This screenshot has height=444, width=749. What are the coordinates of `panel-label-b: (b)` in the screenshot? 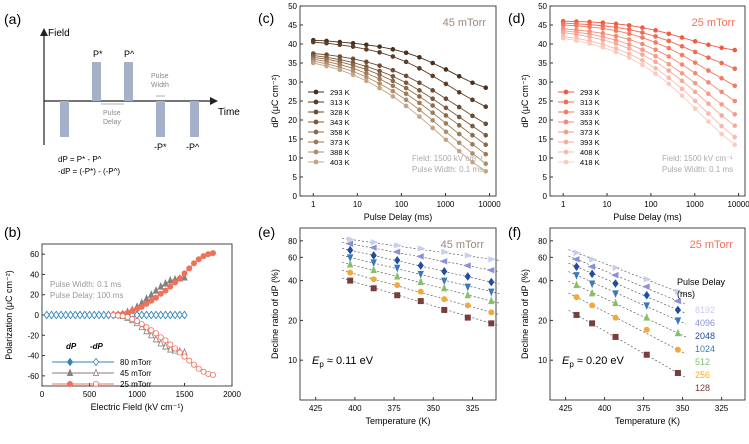 It's located at (12, 232).